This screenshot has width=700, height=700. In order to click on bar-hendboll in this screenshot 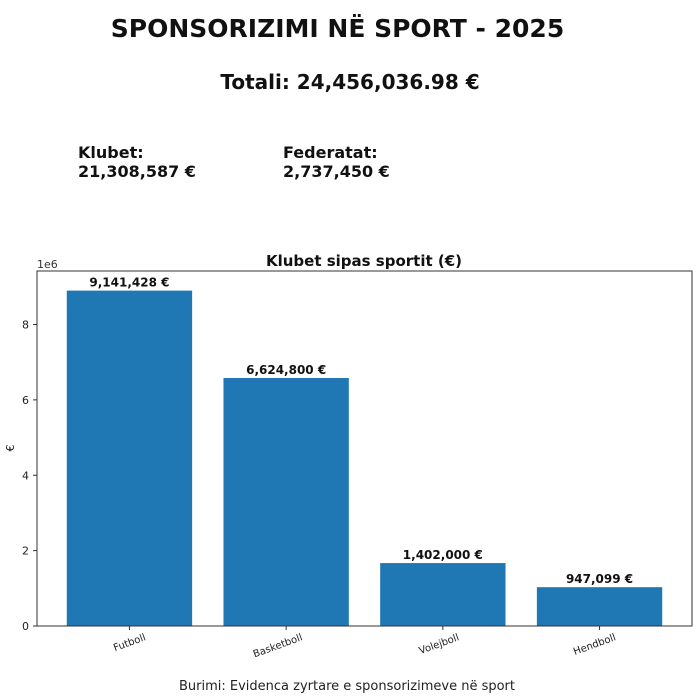, I will do `click(599, 606)`.